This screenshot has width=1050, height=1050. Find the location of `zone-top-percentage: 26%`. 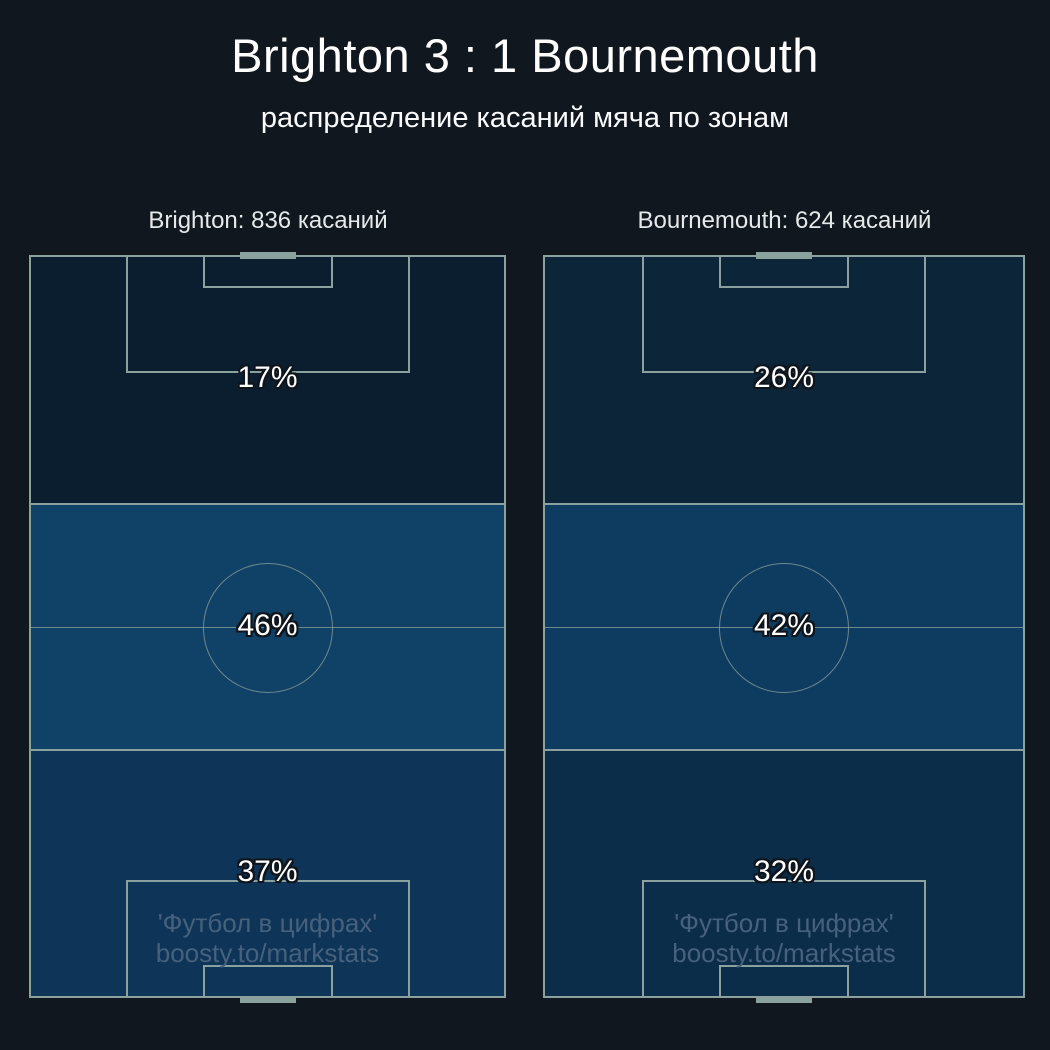

zone-top-percentage: 26% is located at coordinates (784, 377).